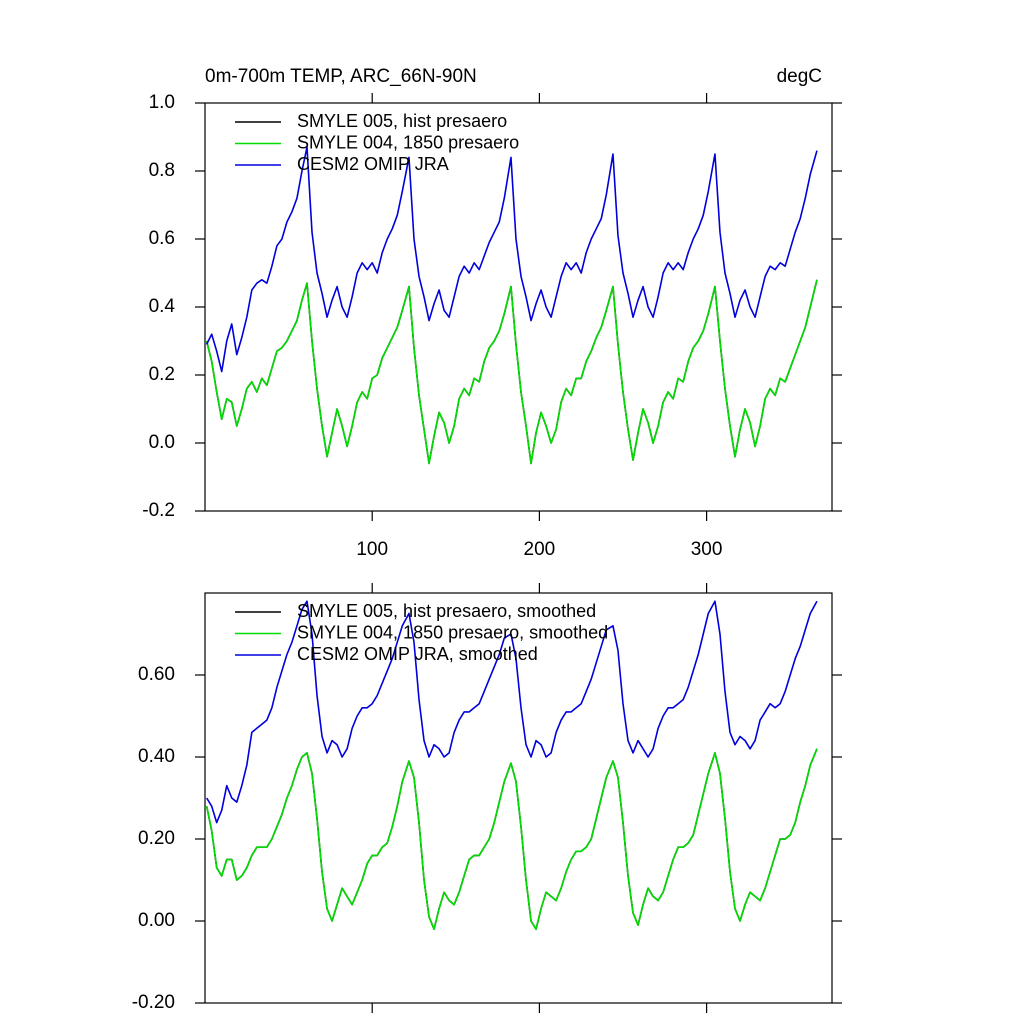  I want to click on x-tick-label: 300, so click(707, 549).